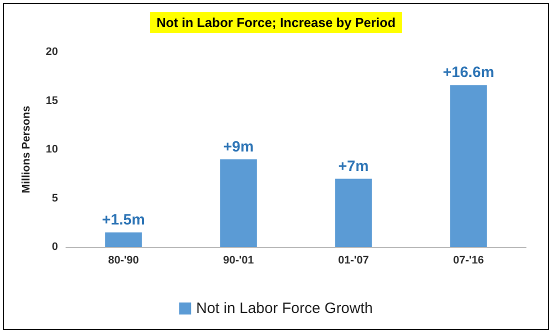 Image resolution: width=554 pixels, height=335 pixels. What do you see at coordinates (276, 22) in the screenshot?
I see `chart-title: Not in Labor Force; Increase by Period` at bounding box center [276, 22].